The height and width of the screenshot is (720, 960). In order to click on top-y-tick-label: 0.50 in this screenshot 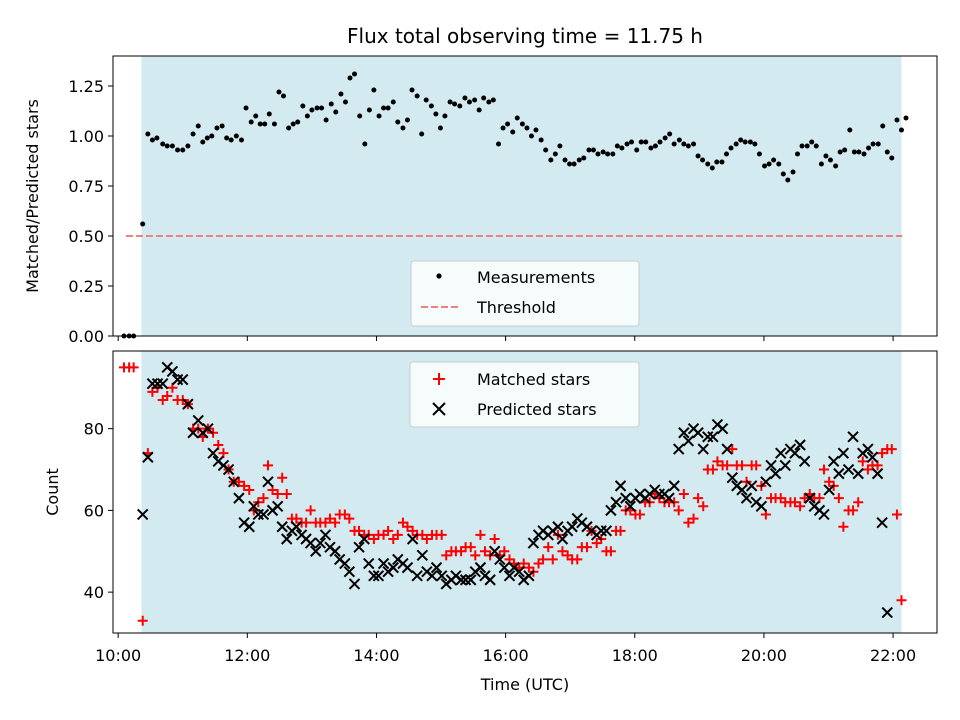, I will do `click(86, 236)`.